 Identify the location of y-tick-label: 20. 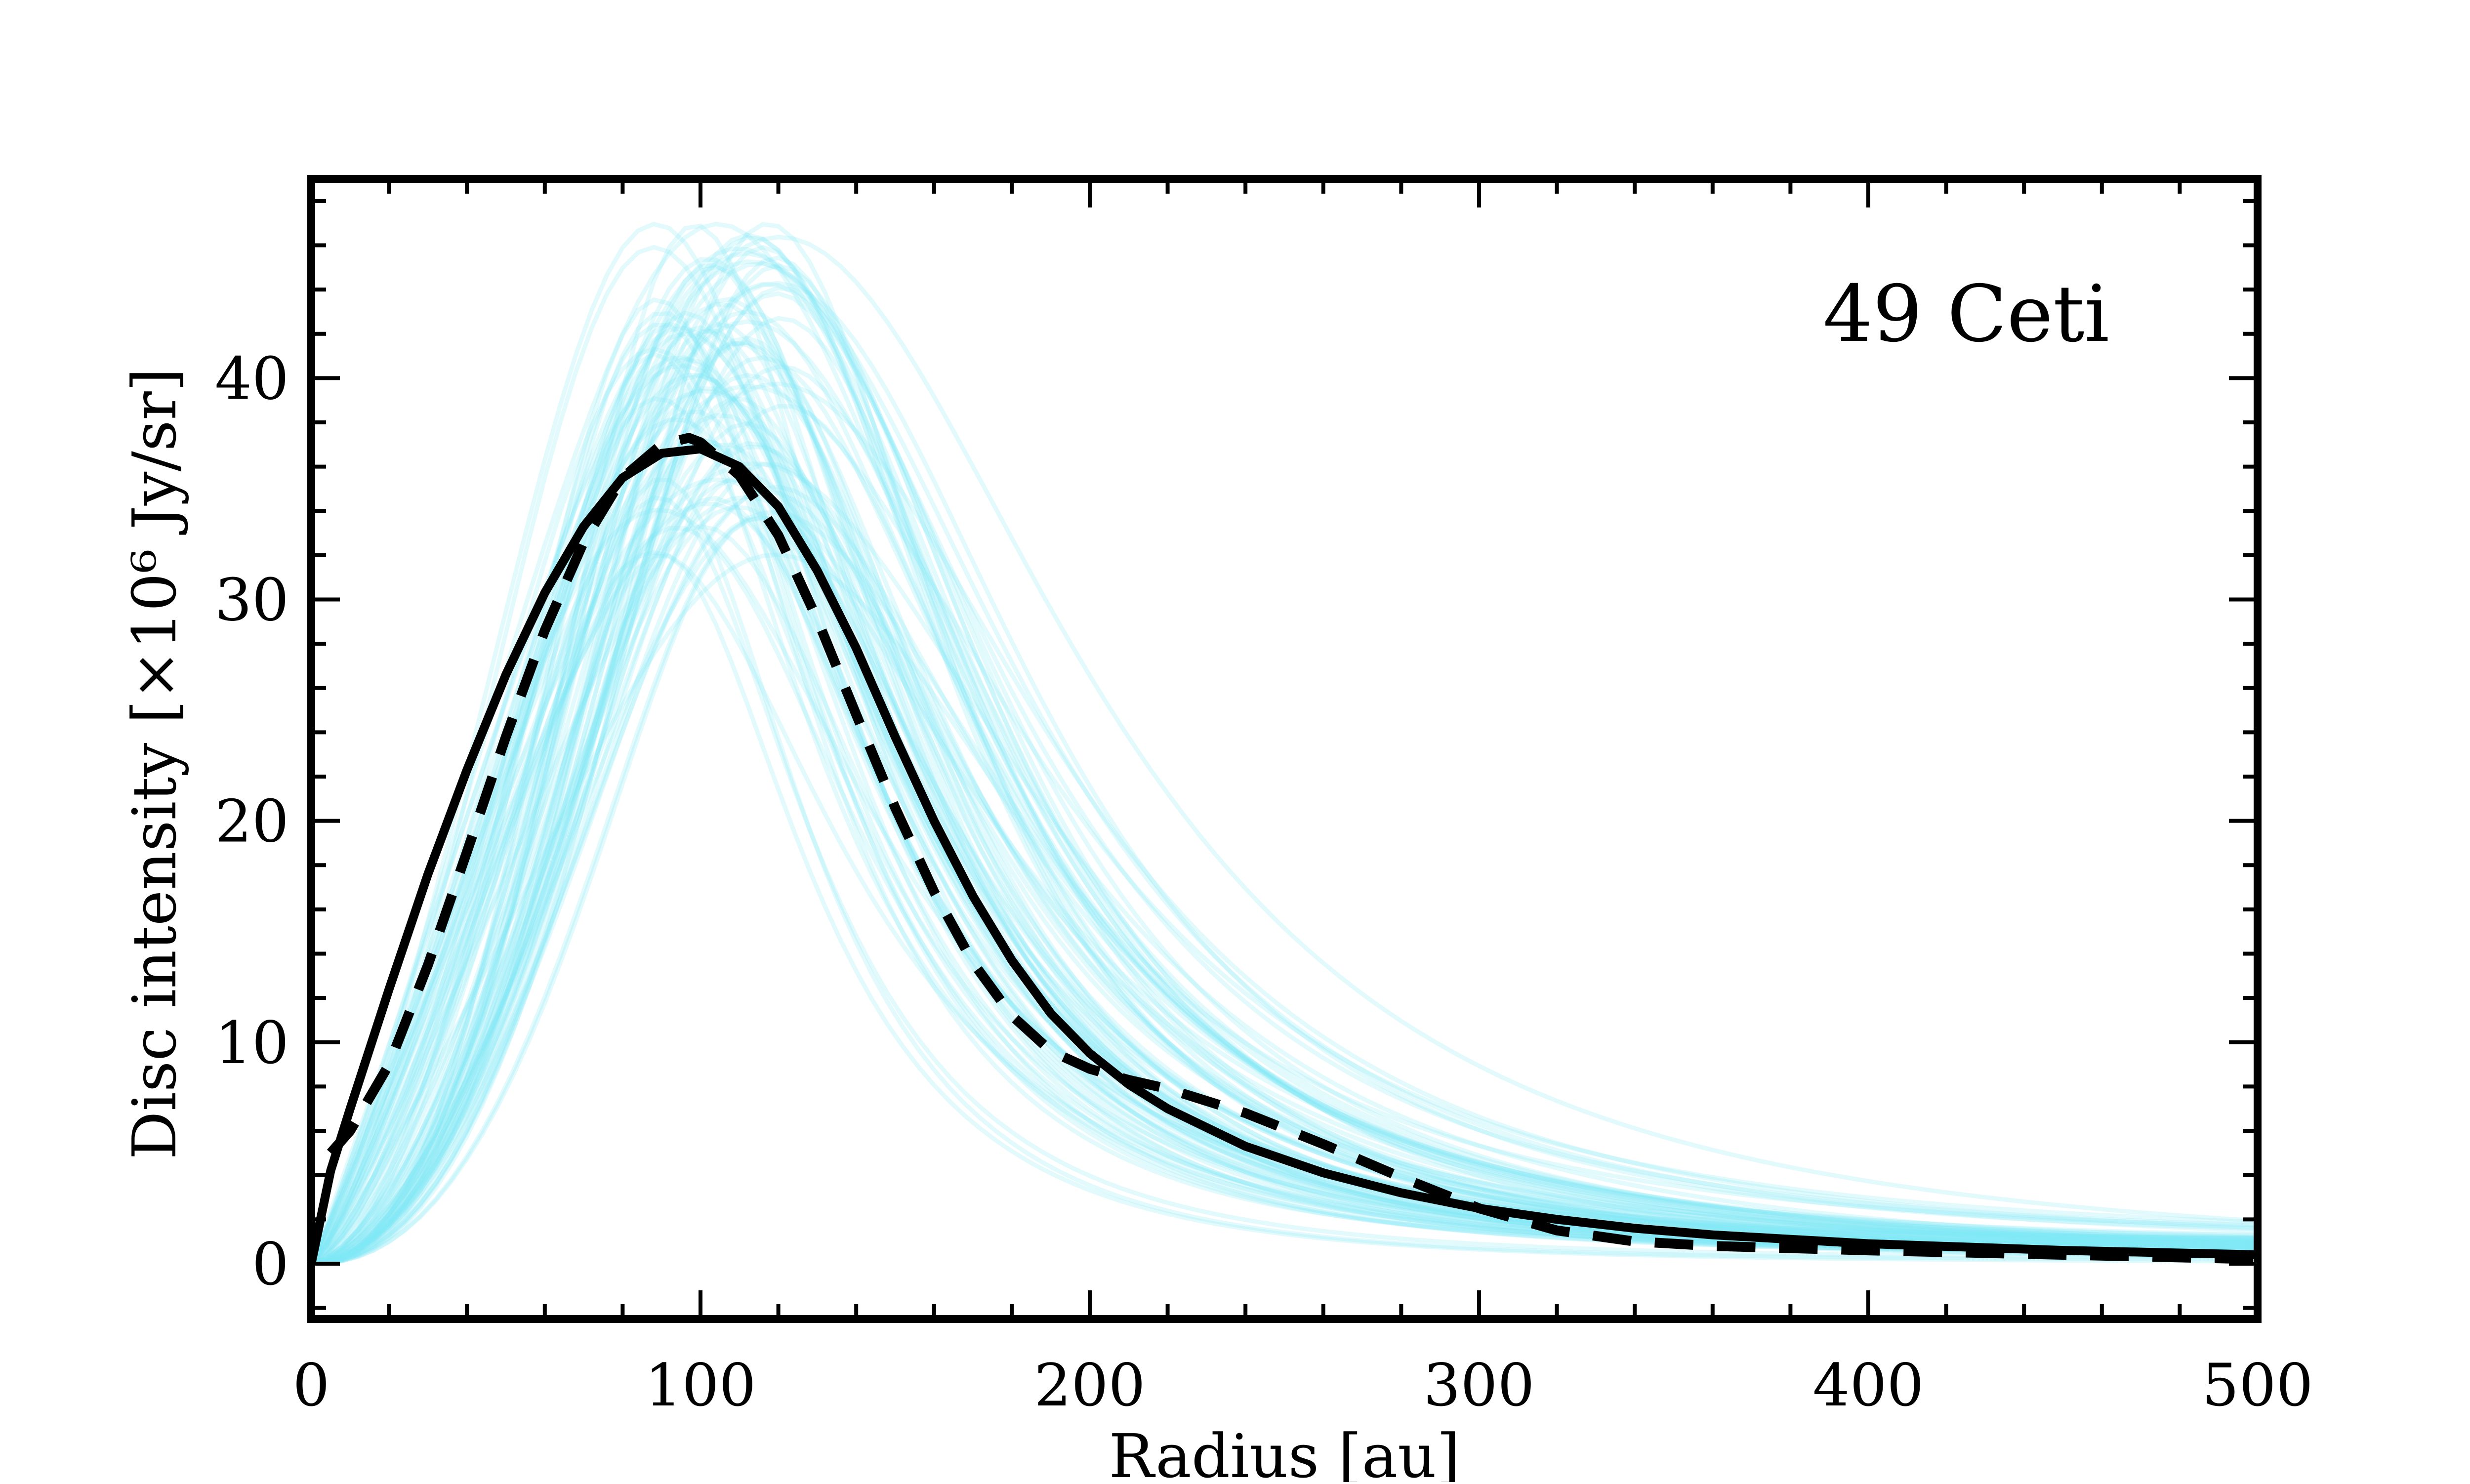
(252, 821).